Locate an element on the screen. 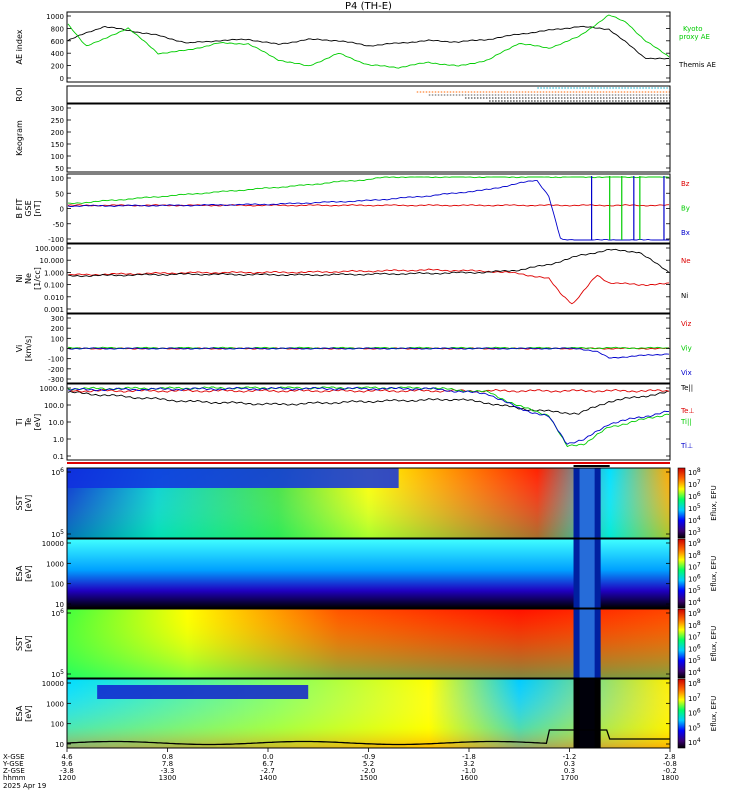 Image resolution: width=750 pixels, height=800 pixels. ae-ytick: 600 is located at coordinates (57, 42).